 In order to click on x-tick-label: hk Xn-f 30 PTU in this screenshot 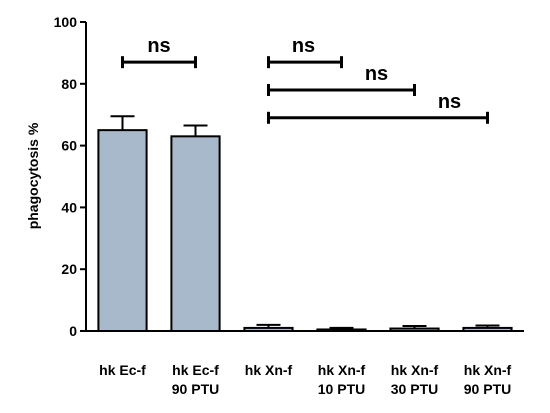, I will do `click(415, 379)`.